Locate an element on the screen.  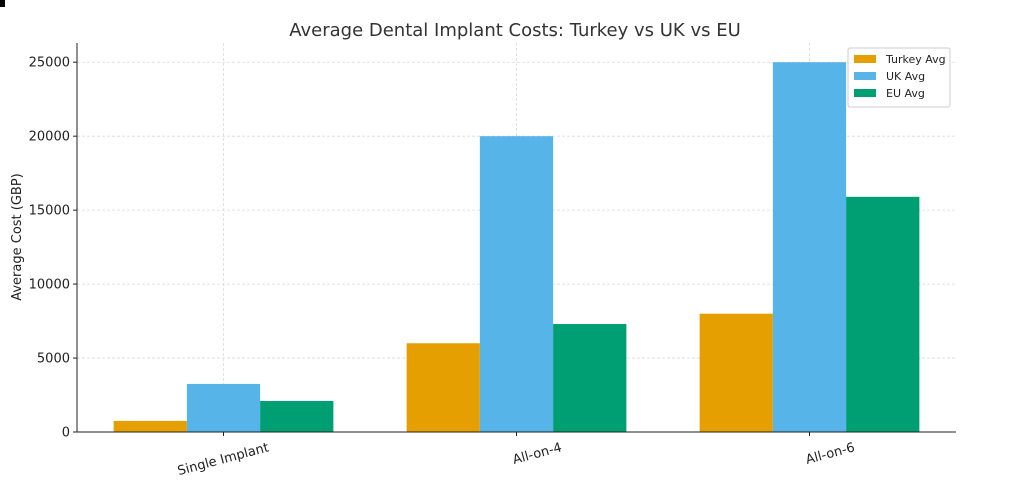
legend: Turkey Avg UK Avg EU Avg is located at coordinates (899, 77).